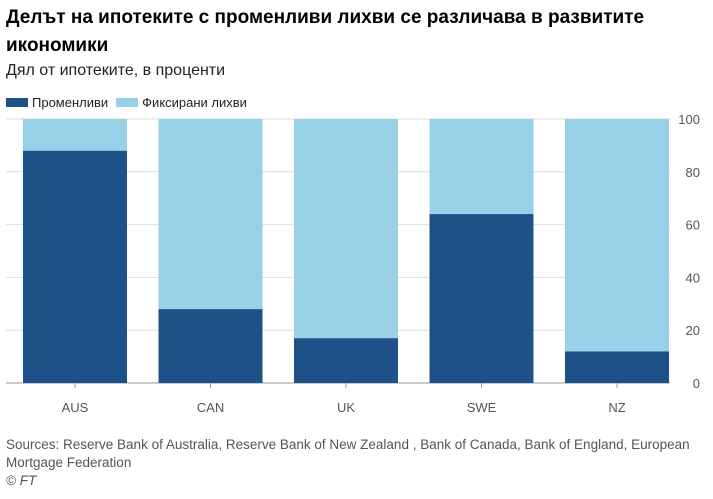 The width and height of the screenshot is (713, 499). I want to click on chart-subtitle: Дял от ипотеките, в проценти, so click(116, 70).